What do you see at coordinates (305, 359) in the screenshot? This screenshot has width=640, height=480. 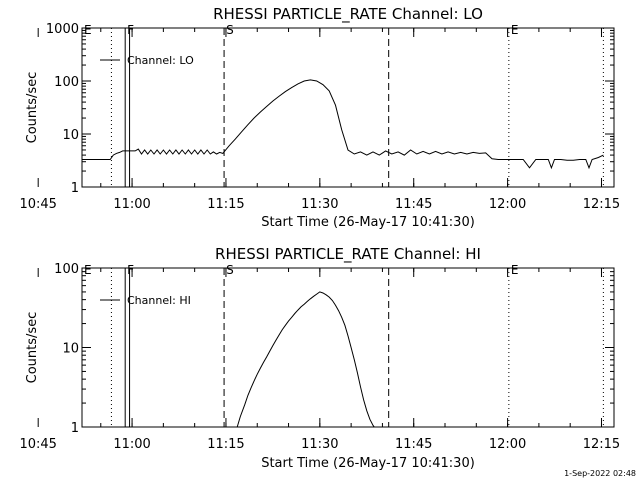 I see `series-line` at bounding box center [305, 359].